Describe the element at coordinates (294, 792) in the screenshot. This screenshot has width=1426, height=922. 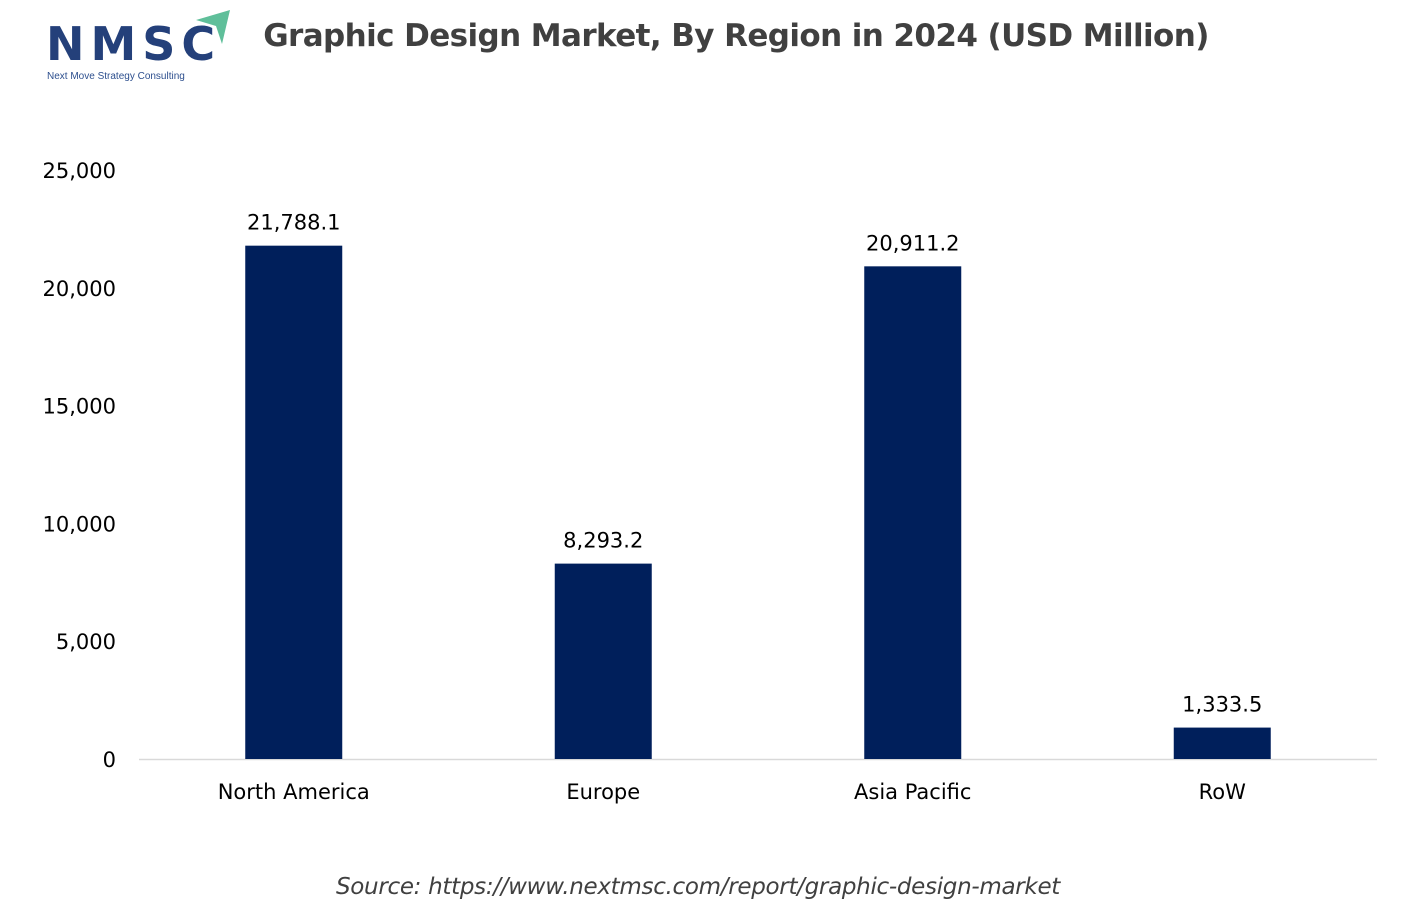
I see `x-tick-label: North America` at that location.